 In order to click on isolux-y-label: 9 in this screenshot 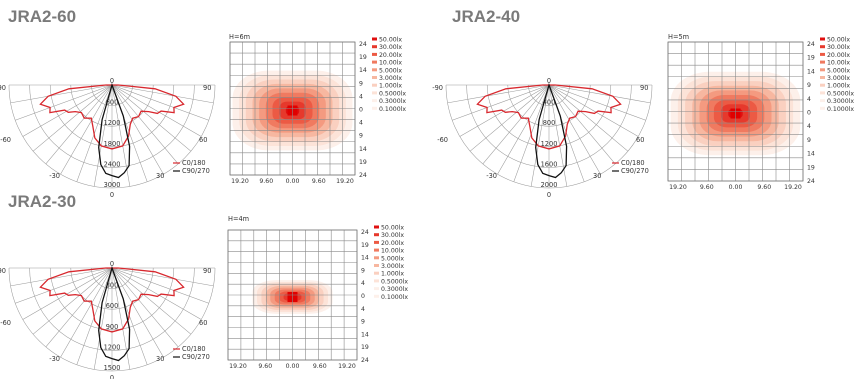, I will do `click(809, 85)`.